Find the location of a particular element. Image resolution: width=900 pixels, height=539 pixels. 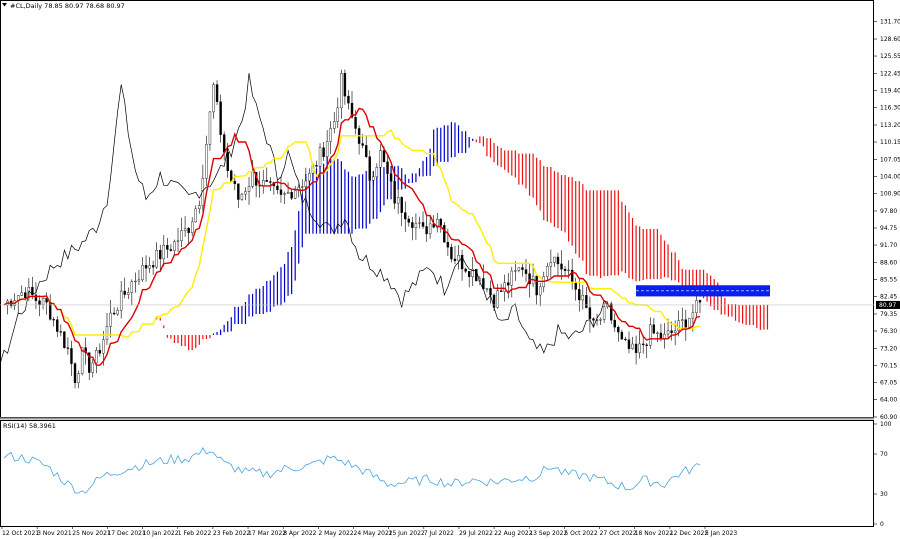

price-tick-label: 64.00 is located at coordinates (888, 400).